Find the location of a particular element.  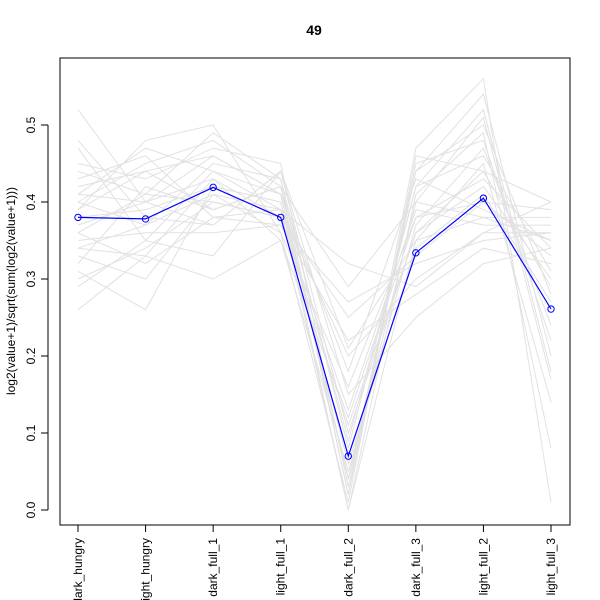

x-tick-label: dark_full_3 is located at coordinates (416, 567).